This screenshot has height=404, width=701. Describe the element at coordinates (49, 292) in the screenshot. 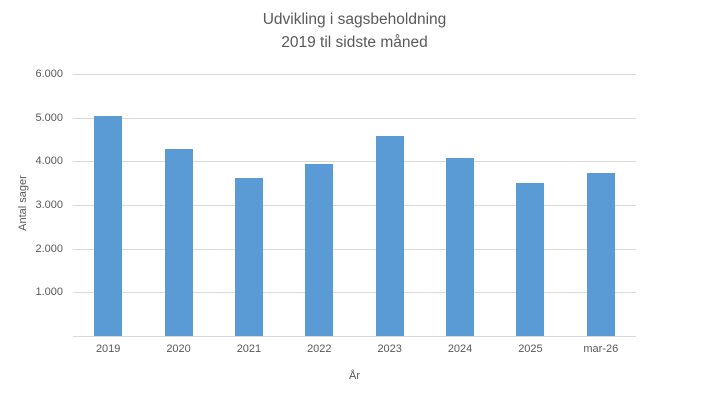

I see `y-tick-label: 1.000` at that location.